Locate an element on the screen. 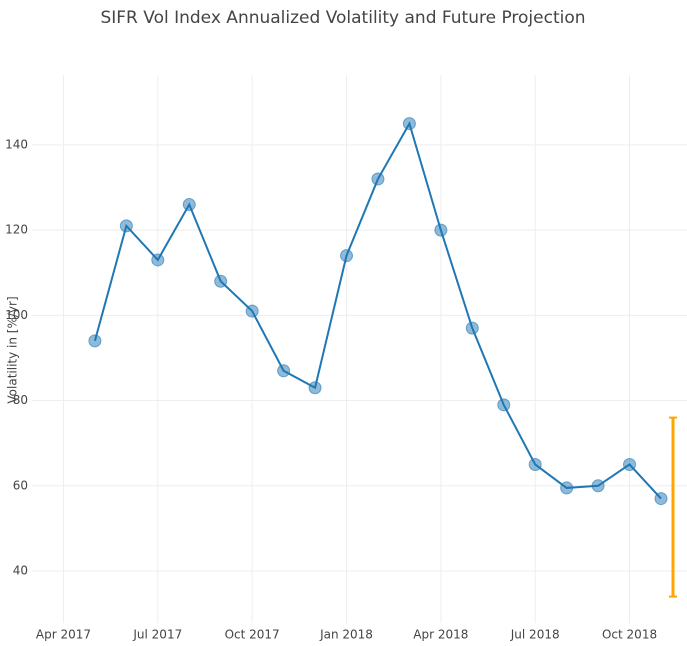 This screenshot has height=646, width=687. y-tick-label: 100 is located at coordinates (16, 315).